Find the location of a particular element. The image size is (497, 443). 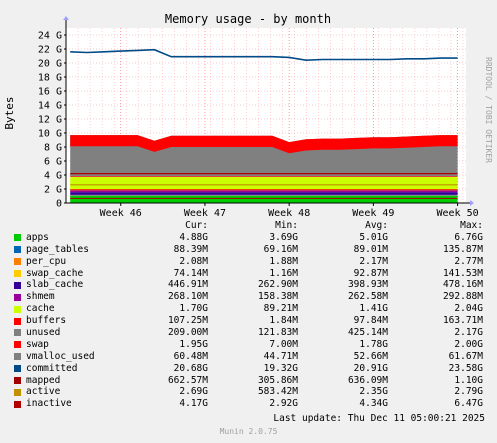

legend-cur: 662.57M is located at coordinates (187, 380).